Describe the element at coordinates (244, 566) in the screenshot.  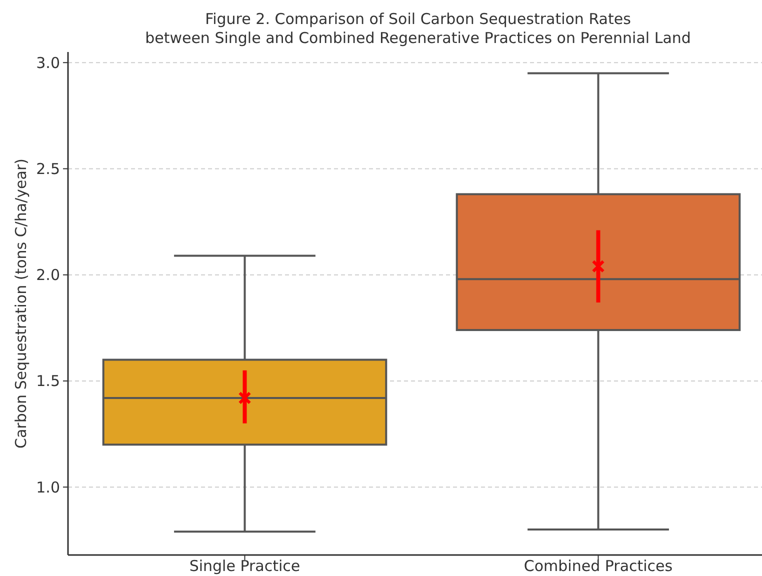
I see `x-tick-label: Single Practice` at that location.